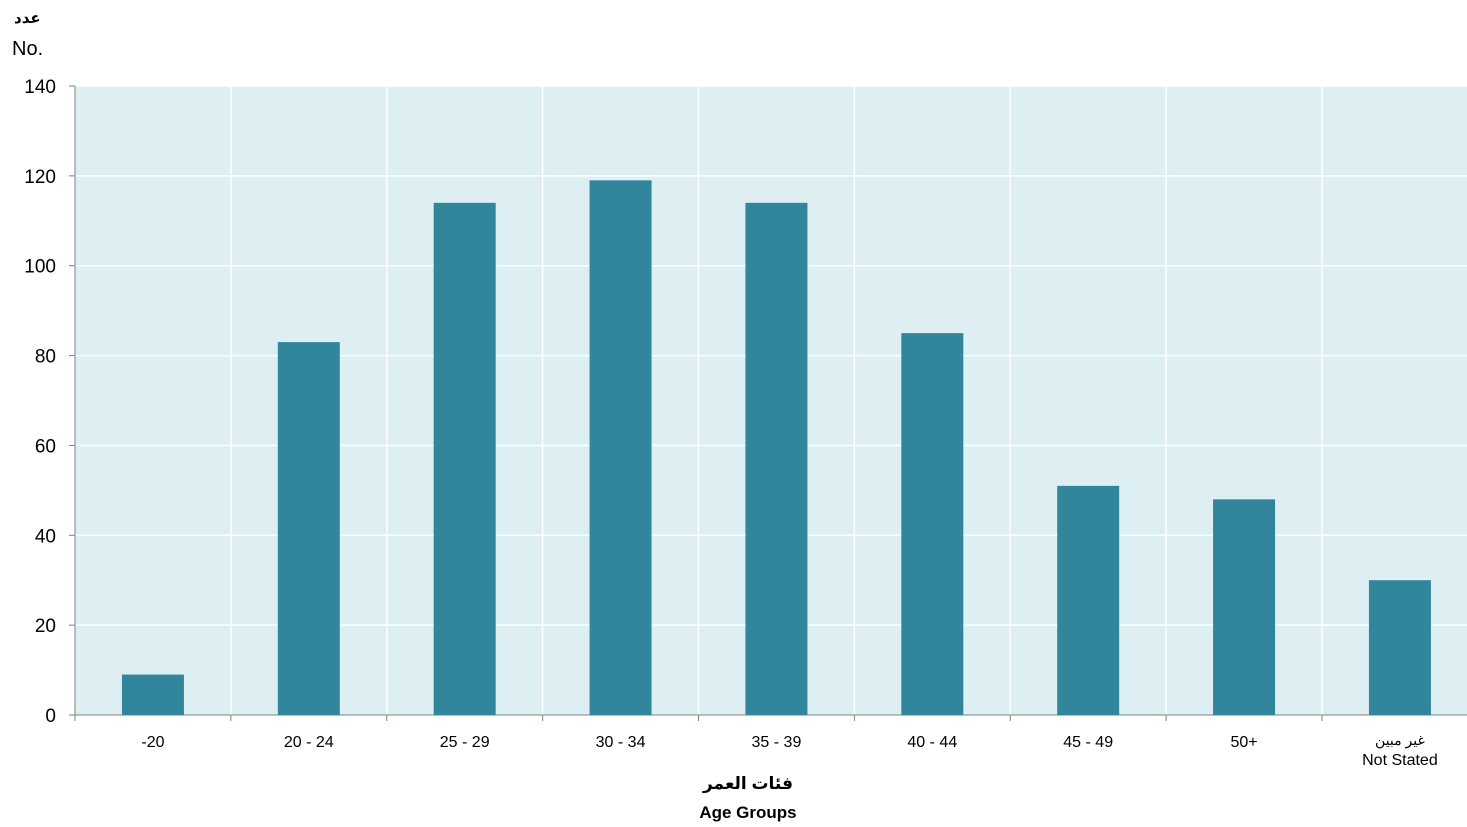 The width and height of the screenshot is (1467, 827). I want to click on x-tick-label: -20, so click(152, 742).